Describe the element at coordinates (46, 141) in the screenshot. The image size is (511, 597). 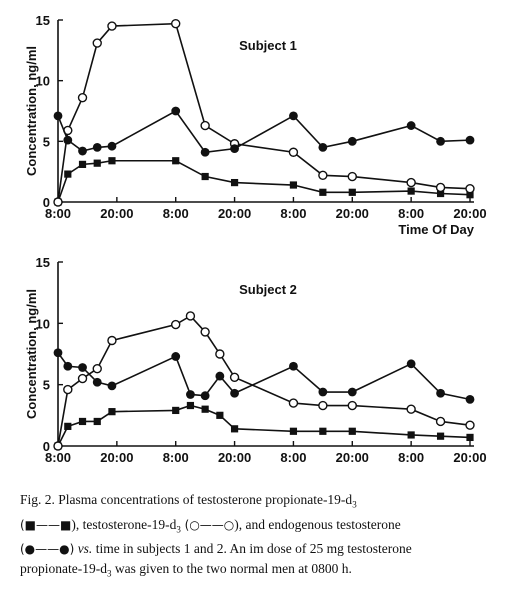
I see `y-tick-label: 5` at that location.